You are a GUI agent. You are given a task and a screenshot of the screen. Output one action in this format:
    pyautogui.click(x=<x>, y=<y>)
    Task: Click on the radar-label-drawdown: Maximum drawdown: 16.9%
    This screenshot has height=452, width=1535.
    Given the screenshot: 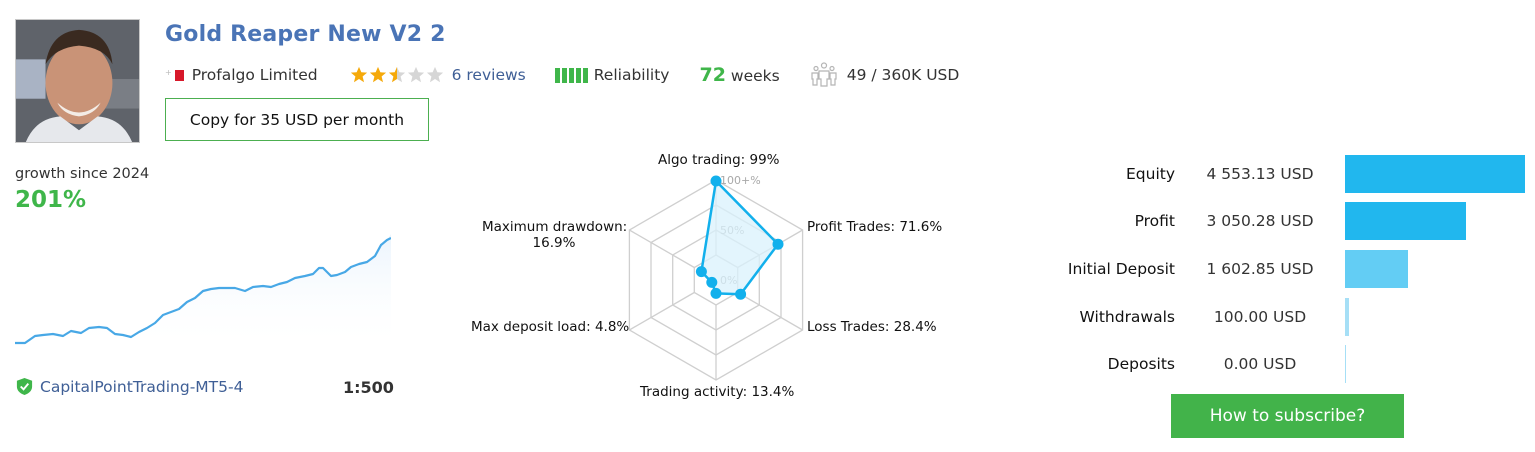 What is the action you would take?
    pyautogui.click(x=555, y=235)
    